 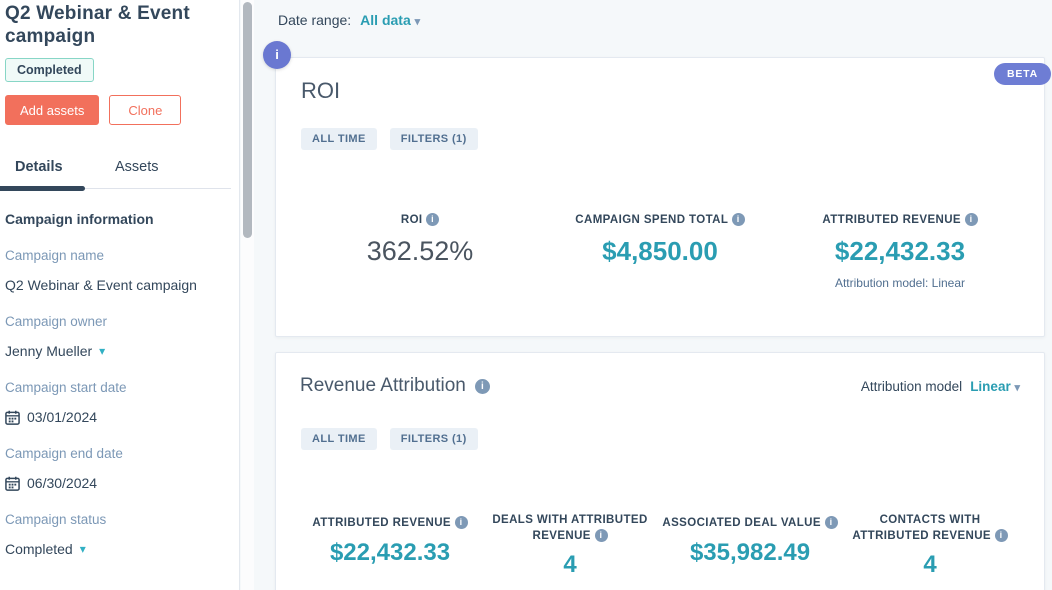 I want to click on revenue-card-title-row: Revenue Attribution i, so click(x=395, y=386).